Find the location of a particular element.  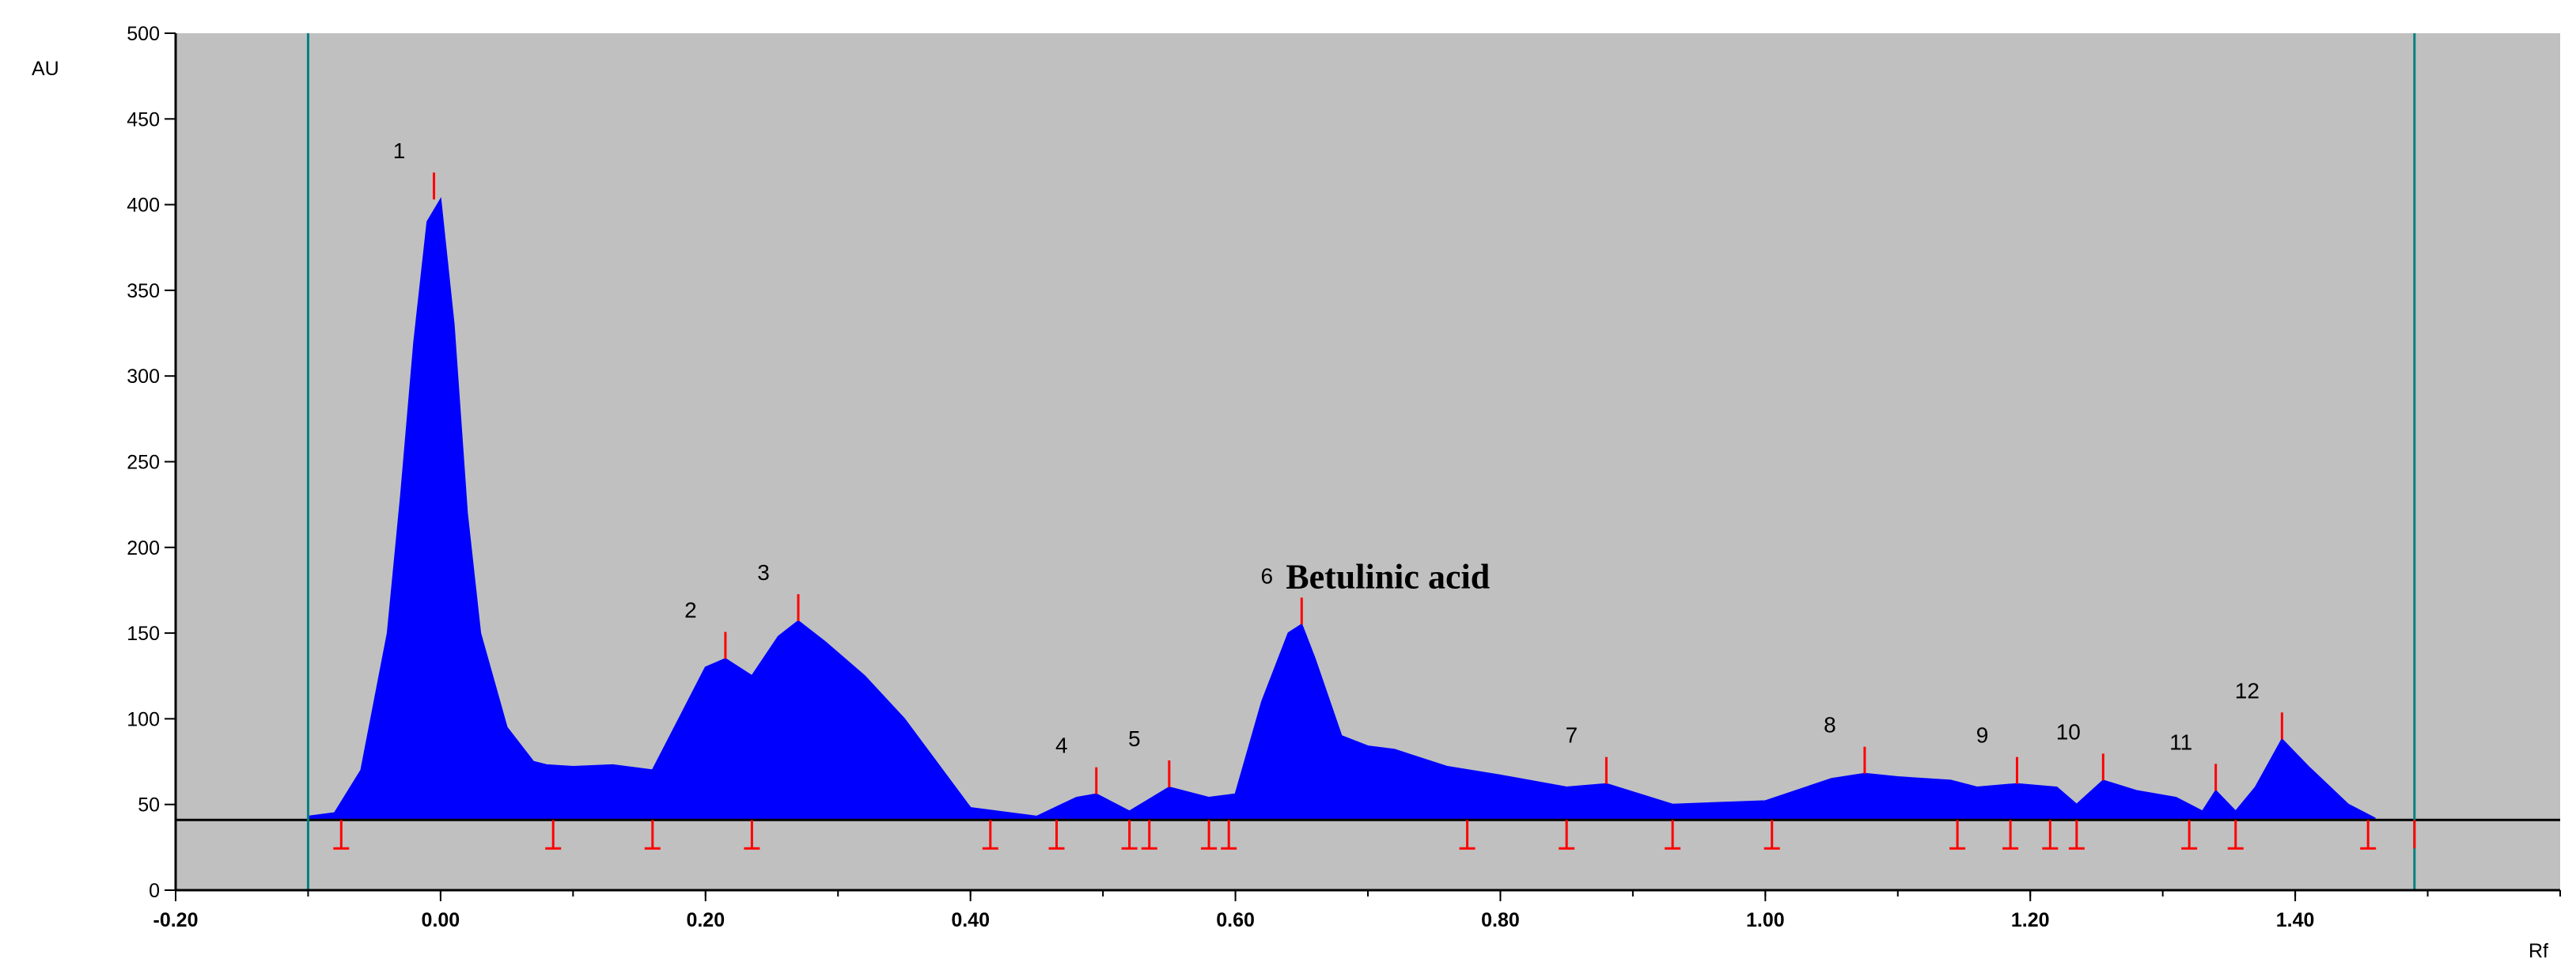

y-tick-label: 100 is located at coordinates (143, 719).